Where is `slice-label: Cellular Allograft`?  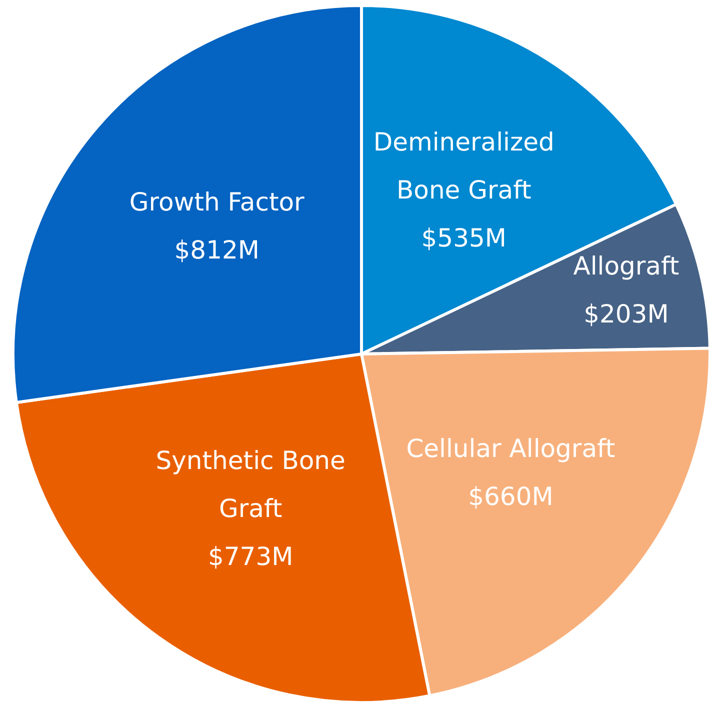 slice-label: Cellular Allograft is located at coordinates (511, 448).